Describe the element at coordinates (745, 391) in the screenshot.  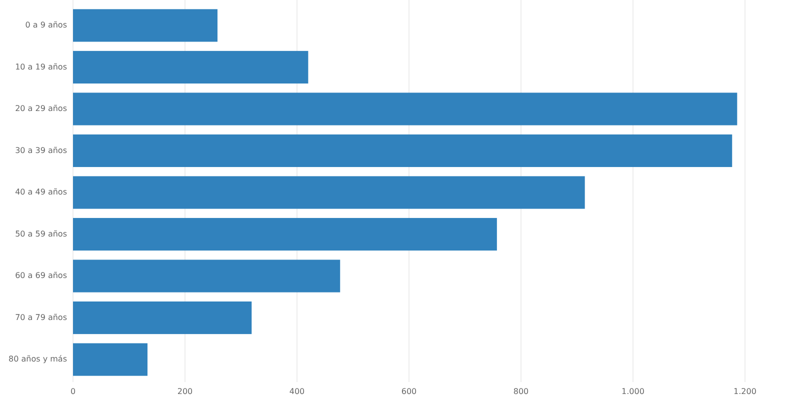
I see `x-tick-label: 1.200` at that location.